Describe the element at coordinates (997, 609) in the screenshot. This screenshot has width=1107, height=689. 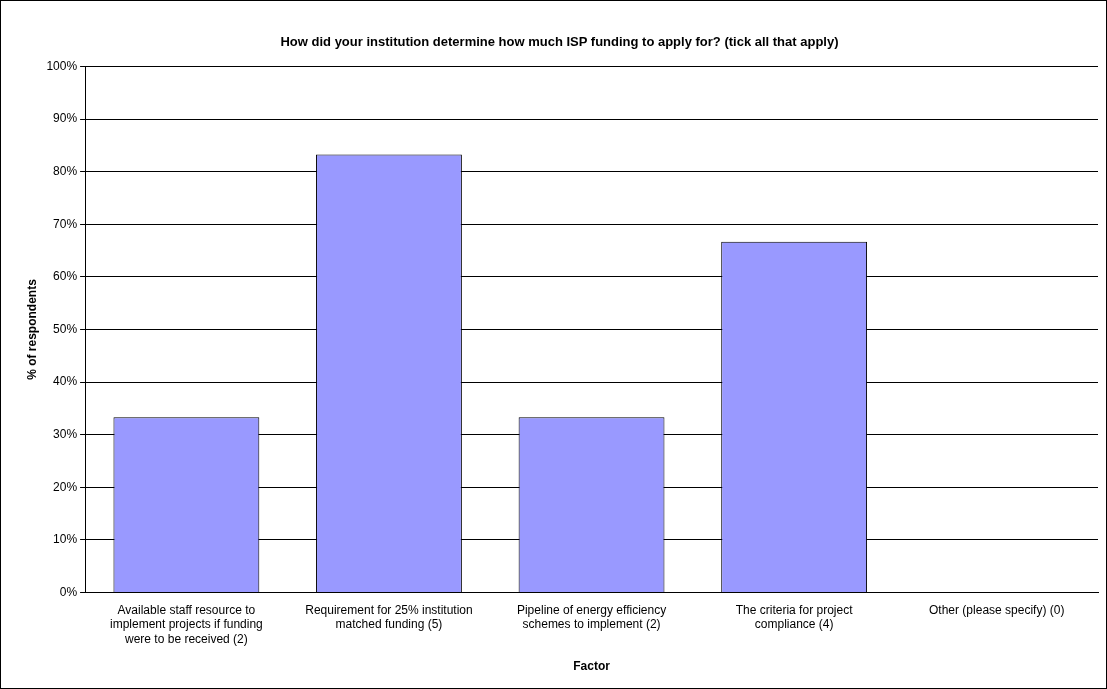
I see `x-tick-label: Other (please specify) (0)` at that location.